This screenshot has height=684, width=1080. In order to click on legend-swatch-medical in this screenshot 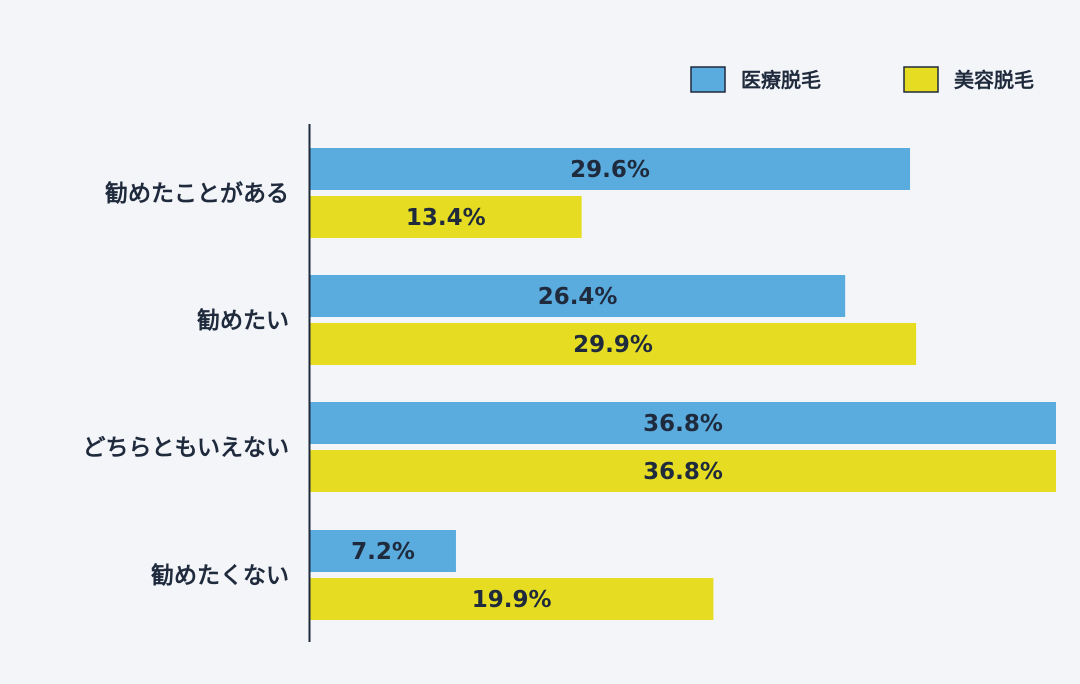, I will do `click(708, 79)`.